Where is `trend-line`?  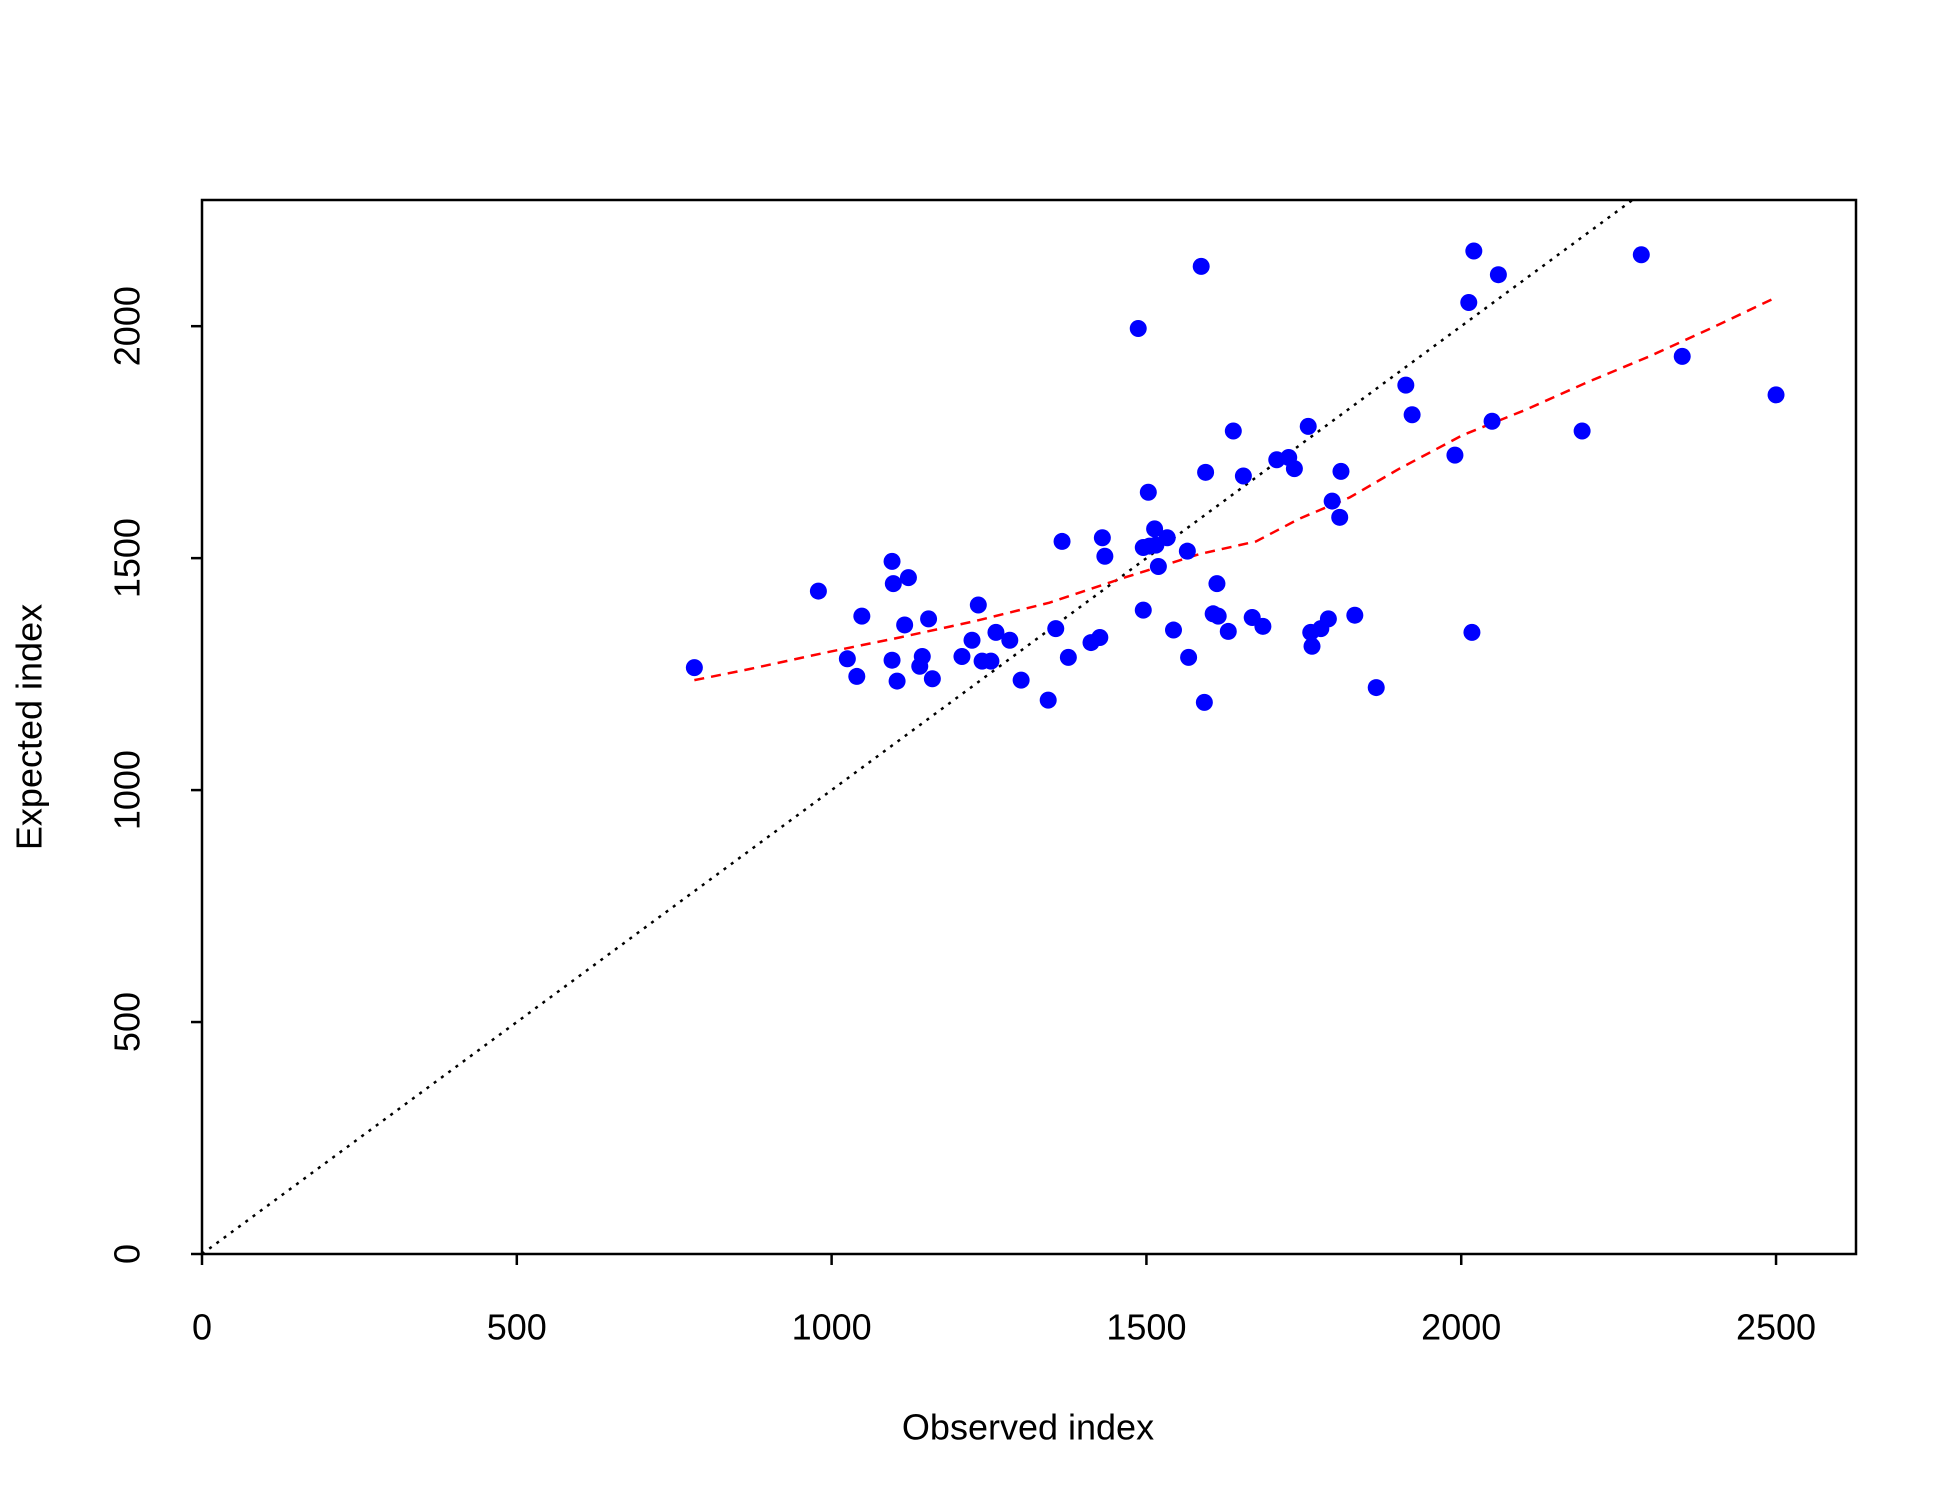 trend-line is located at coordinates (1235, 489).